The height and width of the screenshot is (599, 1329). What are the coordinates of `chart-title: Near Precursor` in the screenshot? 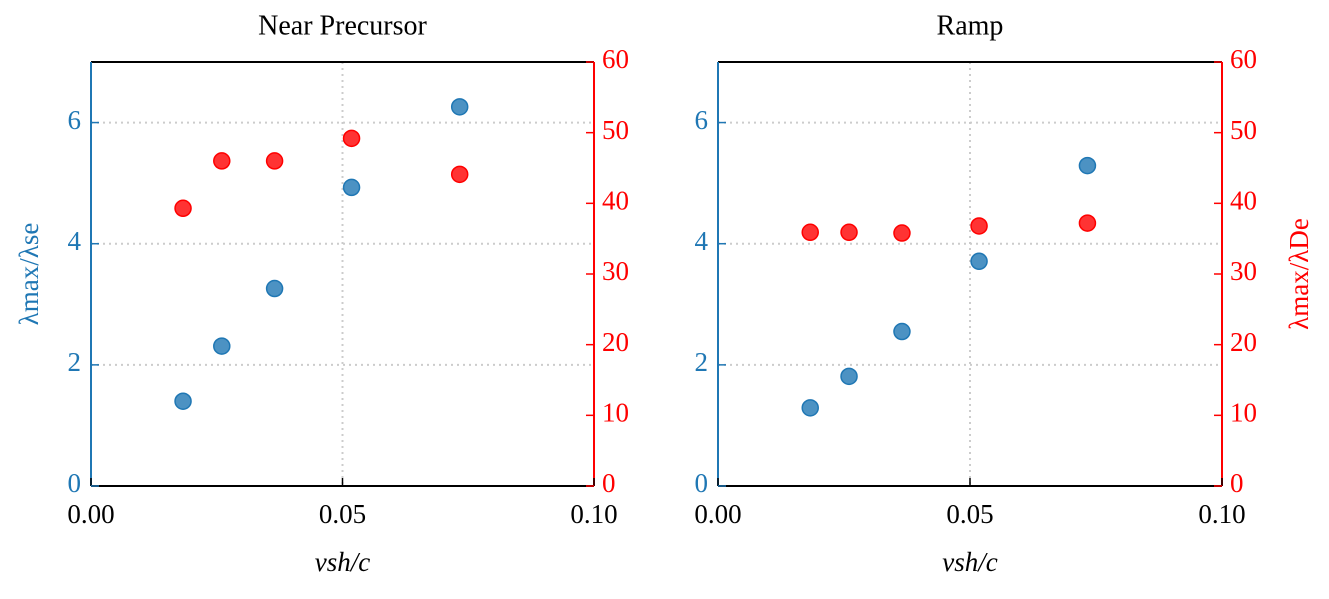 It's located at (342, 25).